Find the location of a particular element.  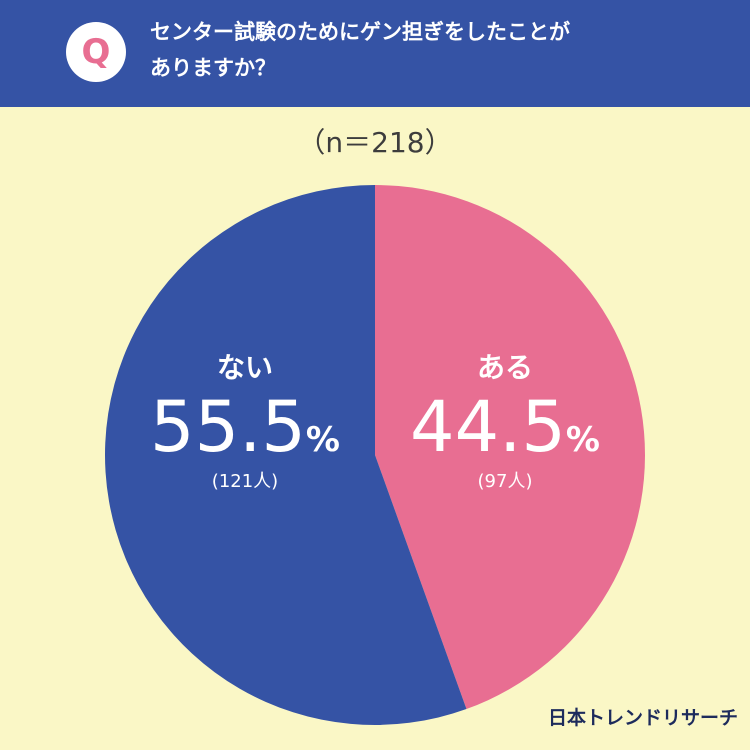

slice-count-ari: (97人) is located at coordinates (505, 481).